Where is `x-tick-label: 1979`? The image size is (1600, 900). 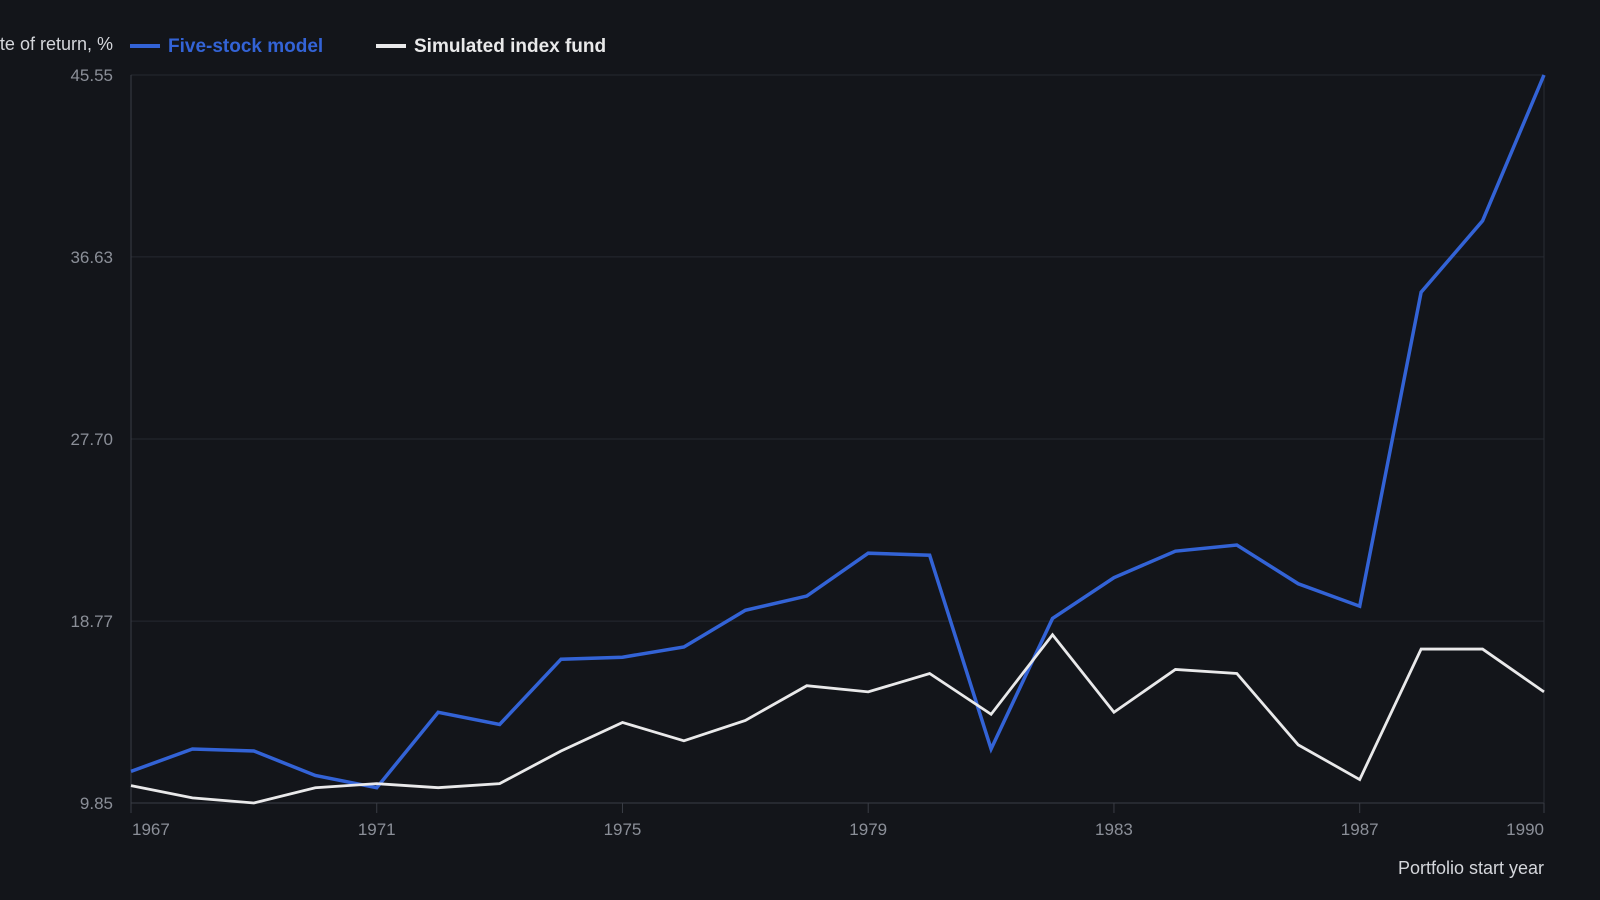
x-tick-label: 1979 is located at coordinates (868, 829).